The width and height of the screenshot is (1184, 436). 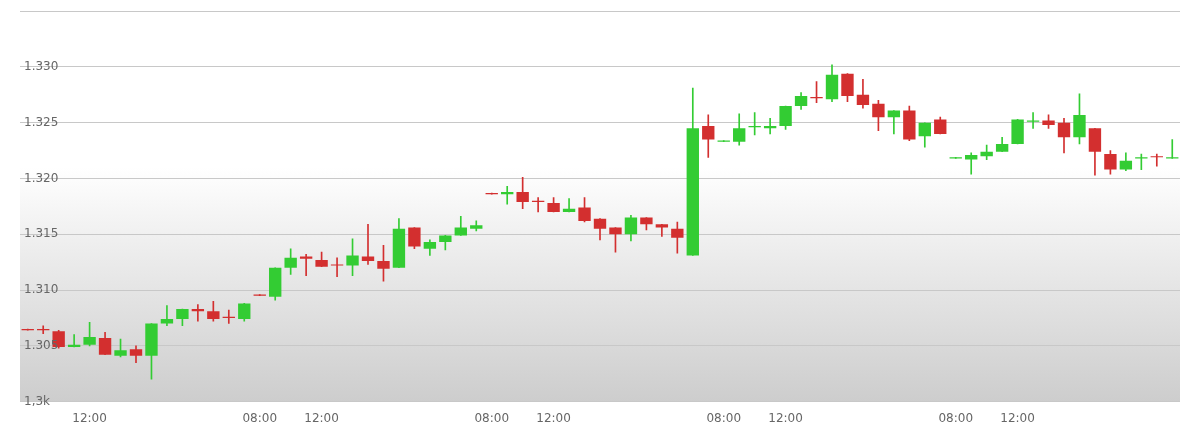 What do you see at coordinates (41, 121) in the screenshot?
I see `y-tick-label: 1.325` at bounding box center [41, 121].